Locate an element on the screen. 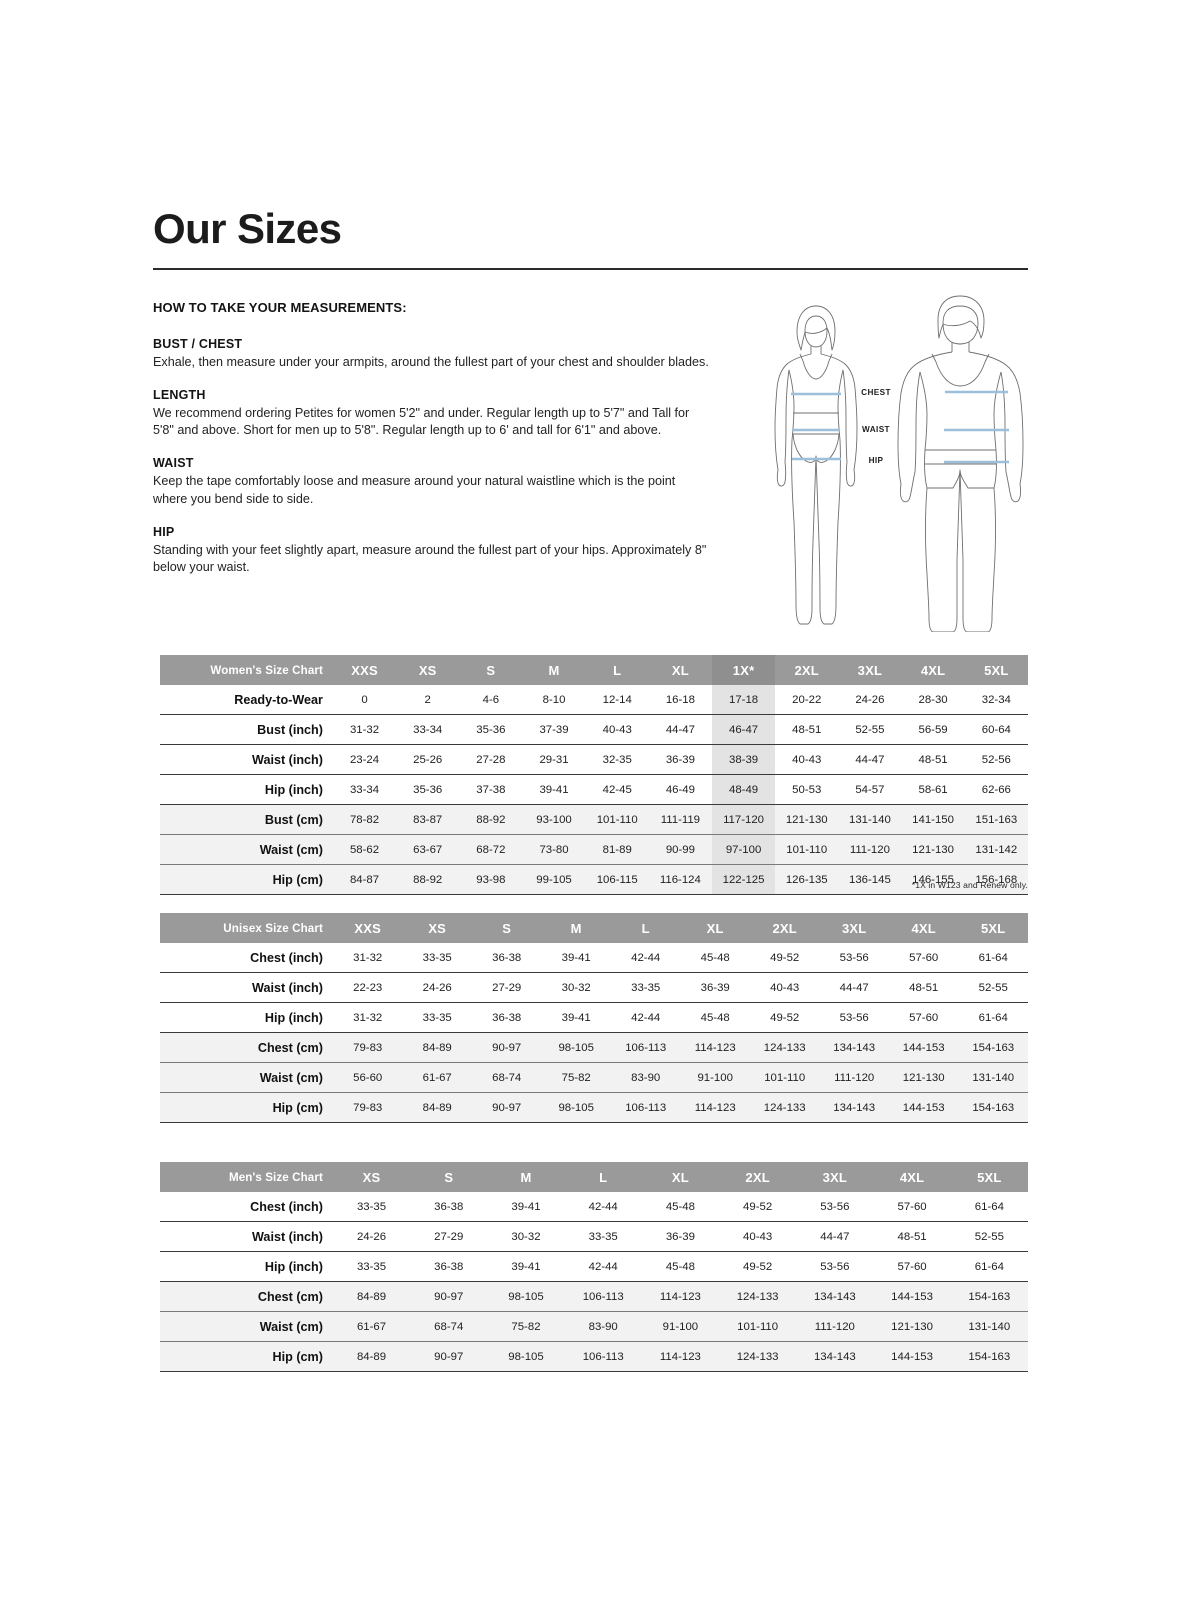 The height and width of the screenshot is (1600, 1200). table-cell: 136-145 is located at coordinates (870, 879).